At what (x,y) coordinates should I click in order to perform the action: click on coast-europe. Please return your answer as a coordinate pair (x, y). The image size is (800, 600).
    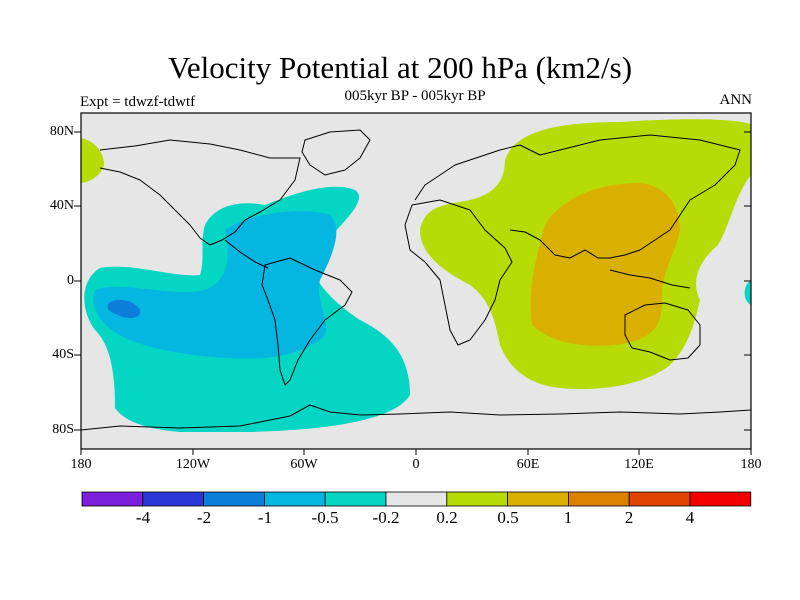
    Looking at the image, I should click on (477, 172).